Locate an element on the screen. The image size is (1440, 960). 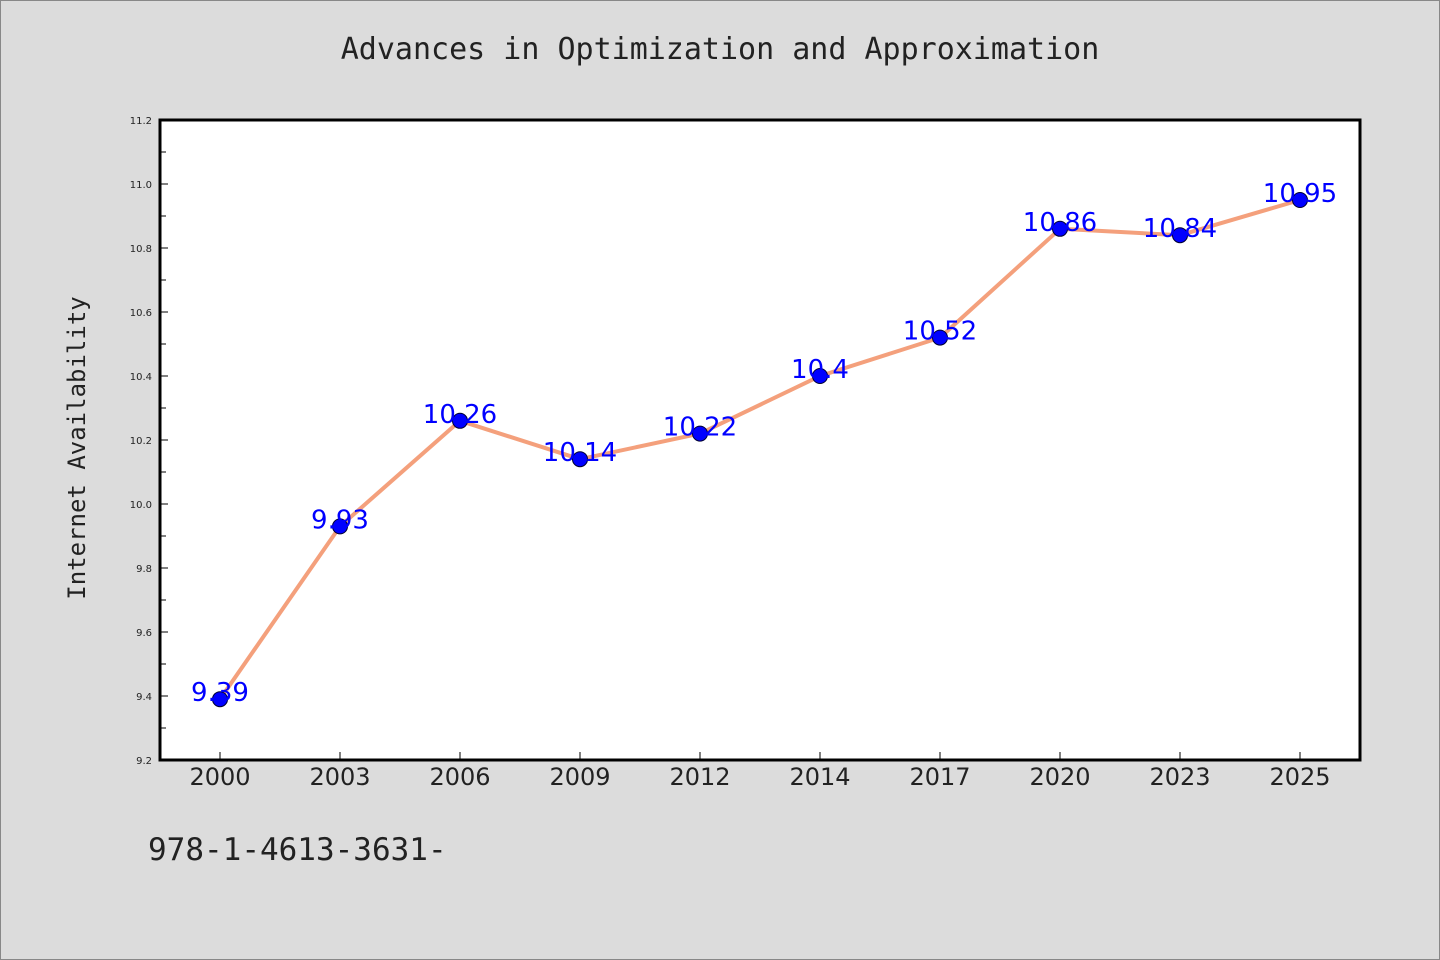
y-tick-label: 10.6 is located at coordinates (141, 313).